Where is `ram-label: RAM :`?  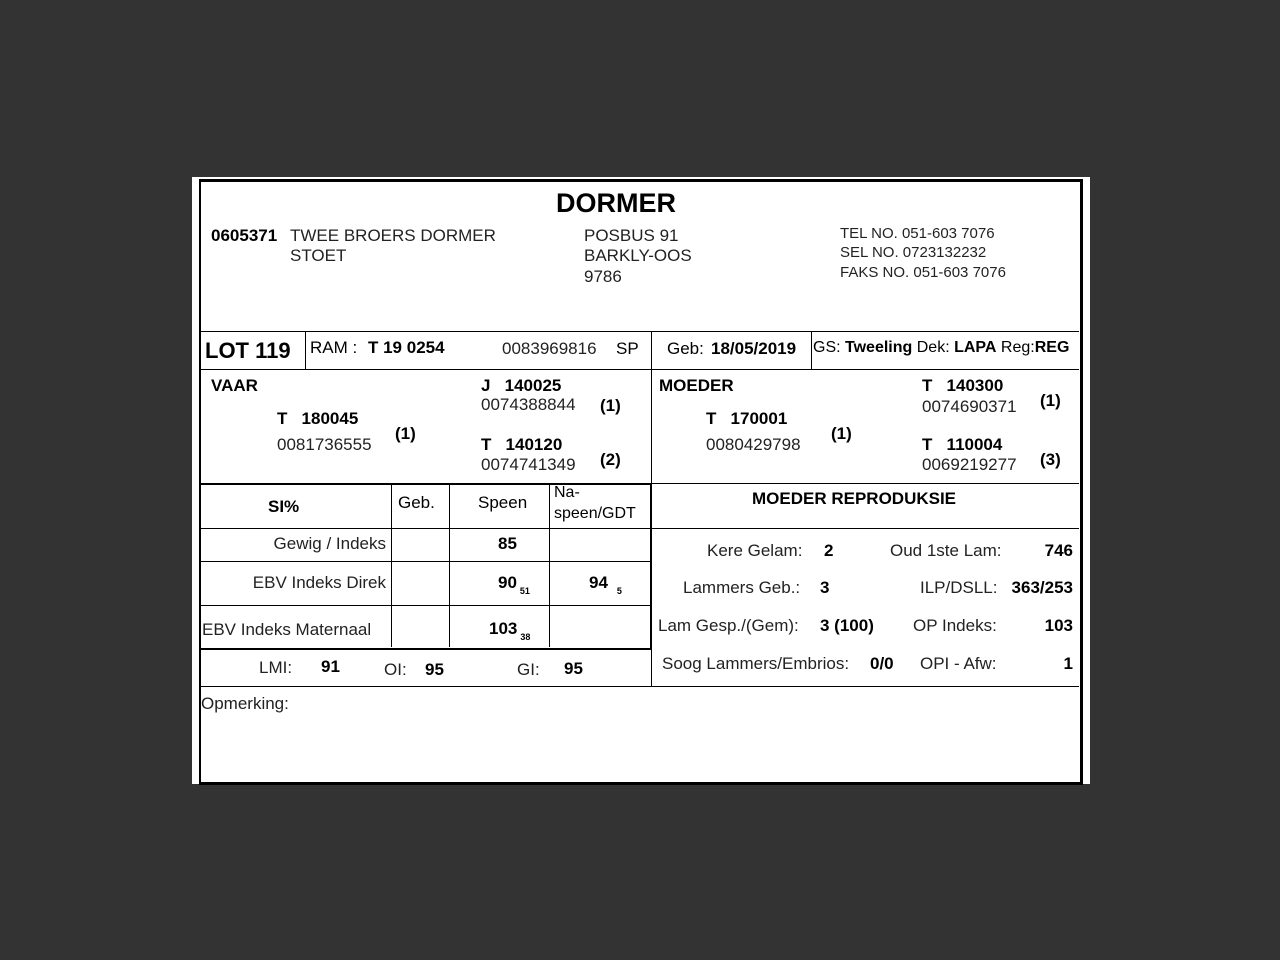
ram-label: RAM : is located at coordinates (334, 347).